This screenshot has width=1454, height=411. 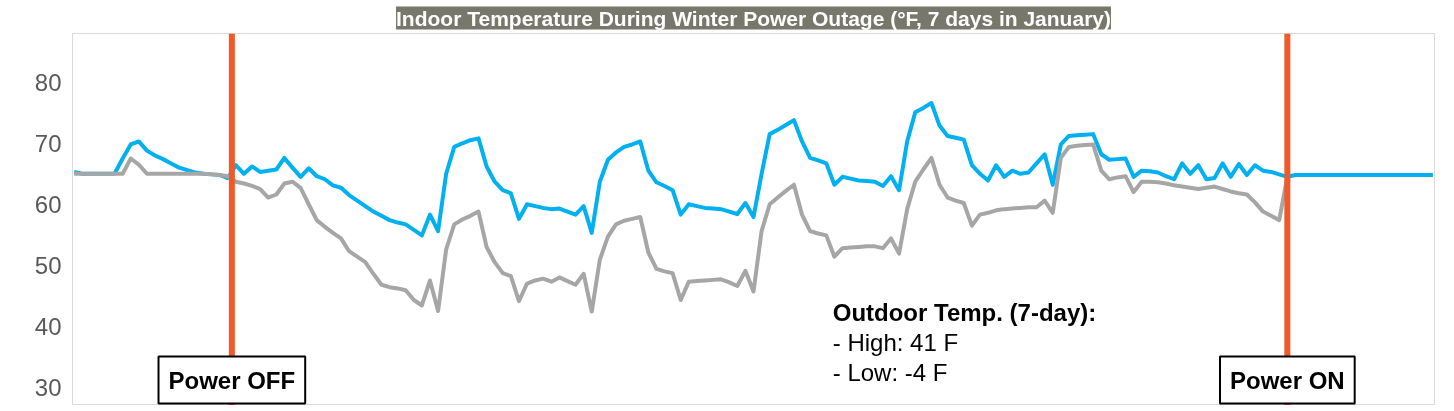 What do you see at coordinates (1287, 380) in the screenshot?
I see `annotation: Power ON` at bounding box center [1287, 380].